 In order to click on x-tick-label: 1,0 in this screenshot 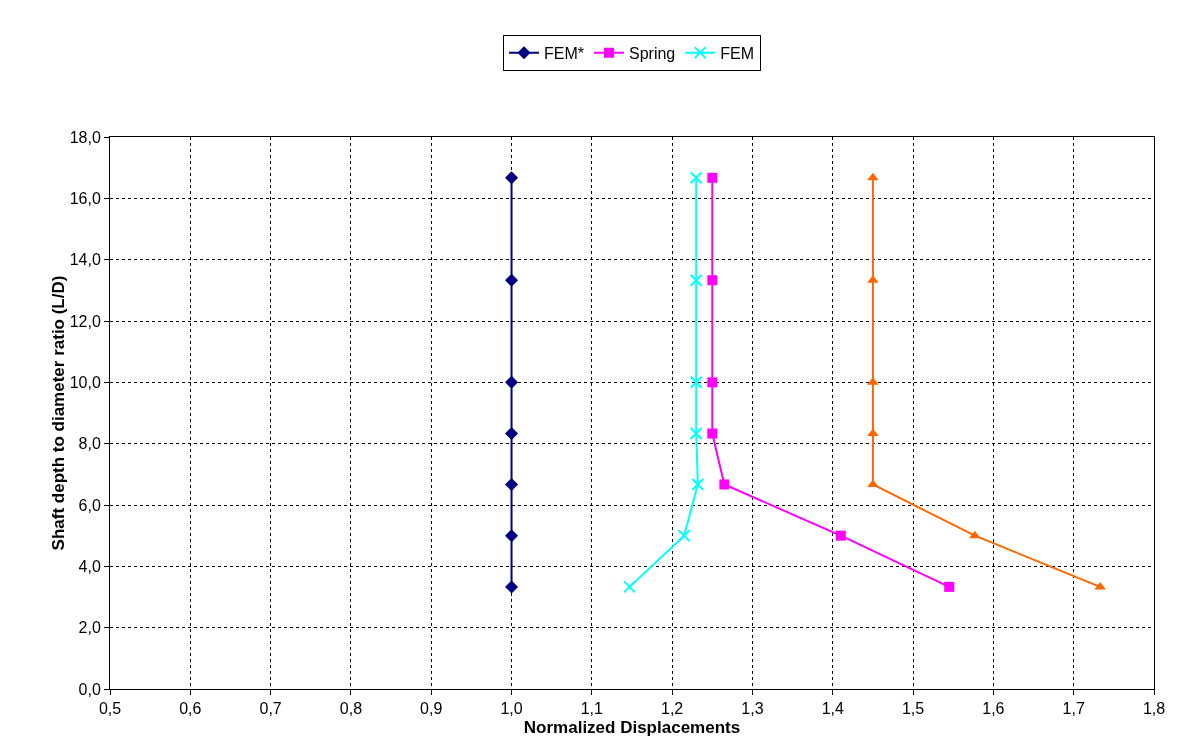, I will do `click(511, 709)`.